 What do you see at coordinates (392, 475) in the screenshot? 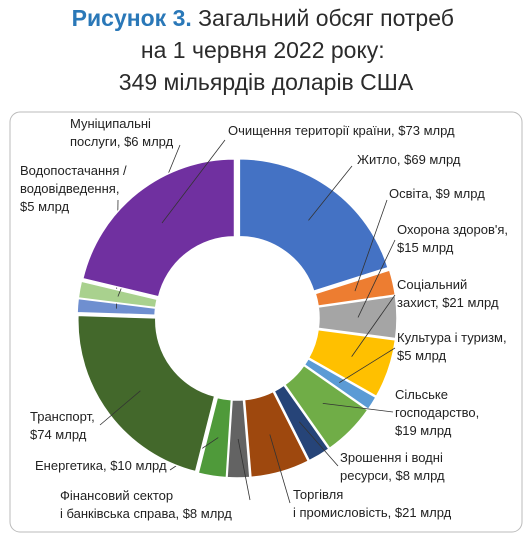
I see `data-label-line: ресурси, $8 млрд` at bounding box center [392, 475].